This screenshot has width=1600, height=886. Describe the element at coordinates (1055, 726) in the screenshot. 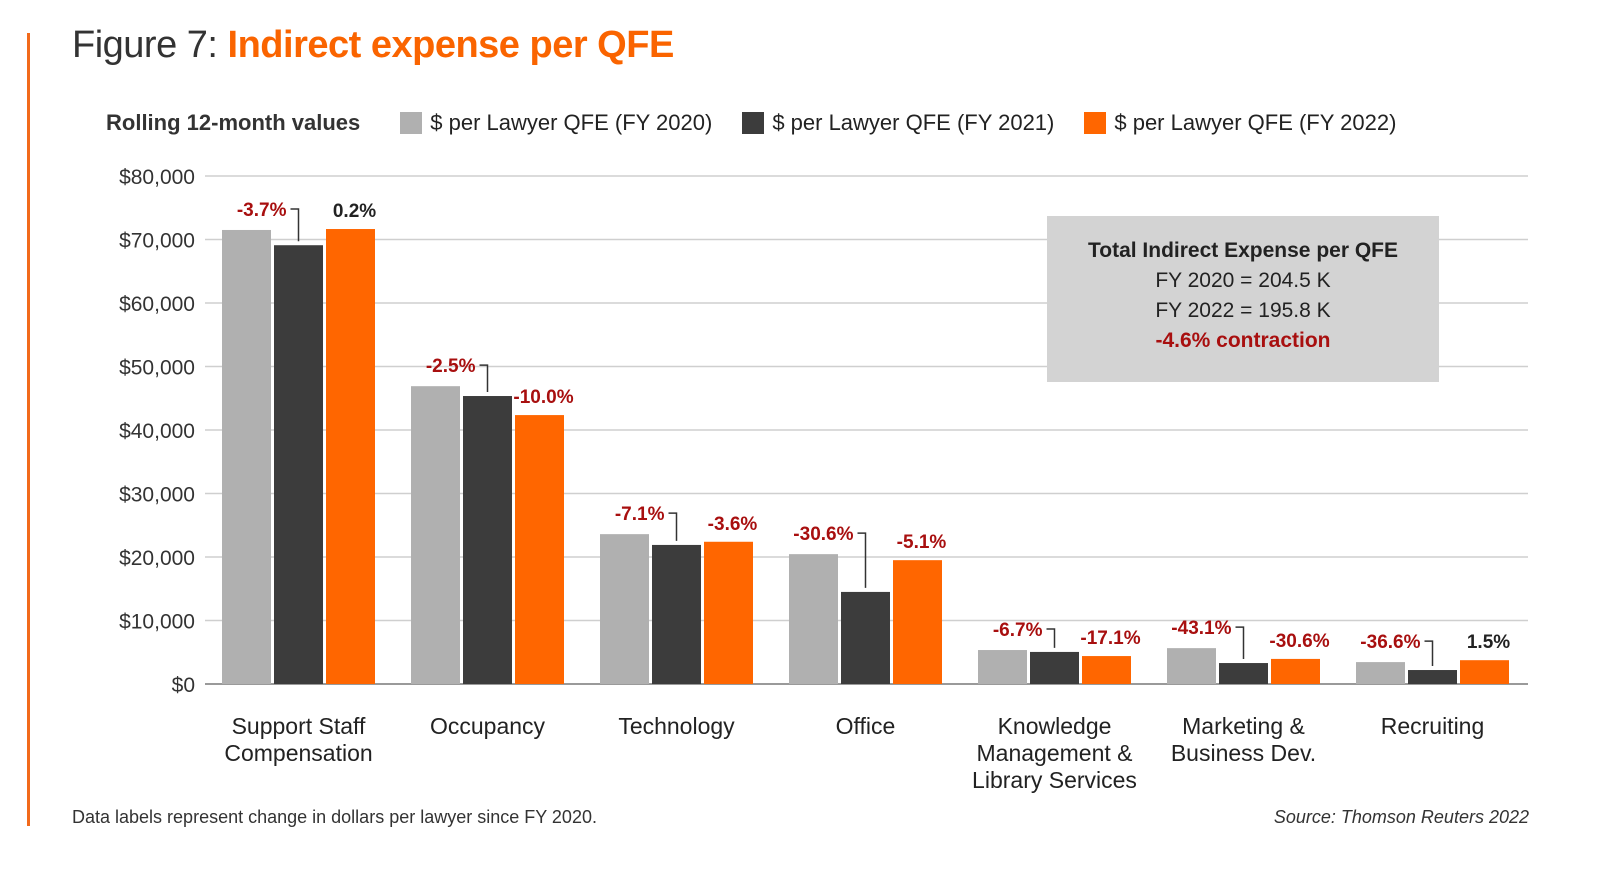

I see `x-category-label: Knowledge` at that location.